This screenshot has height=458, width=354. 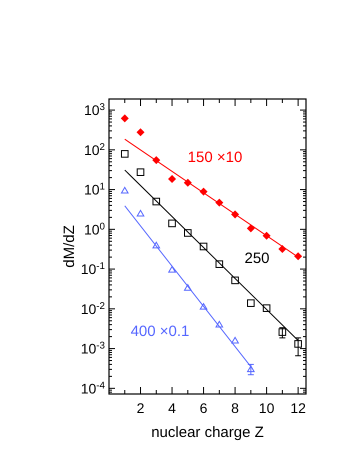 I want to click on x-tick-label: 10, so click(x=266, y=408).